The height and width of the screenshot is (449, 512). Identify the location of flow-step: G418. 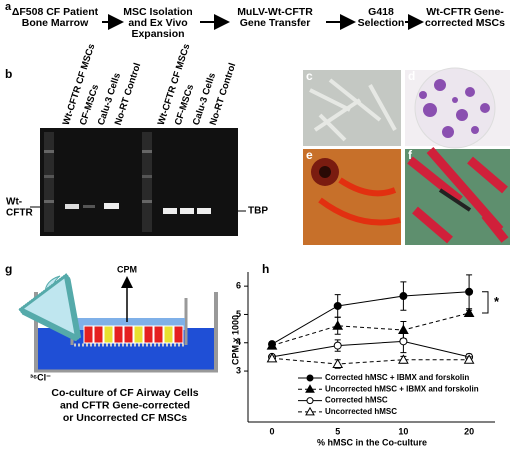
(381, 12).